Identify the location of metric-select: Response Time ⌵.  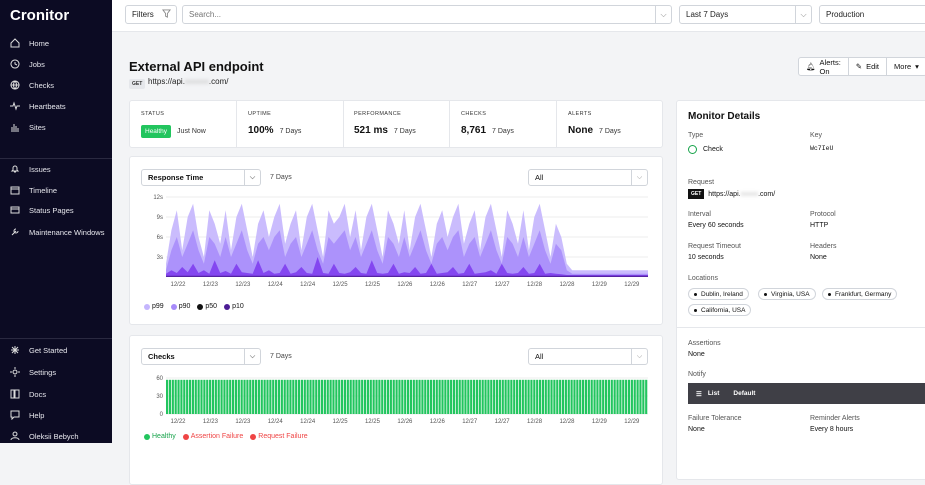
(201, 177).